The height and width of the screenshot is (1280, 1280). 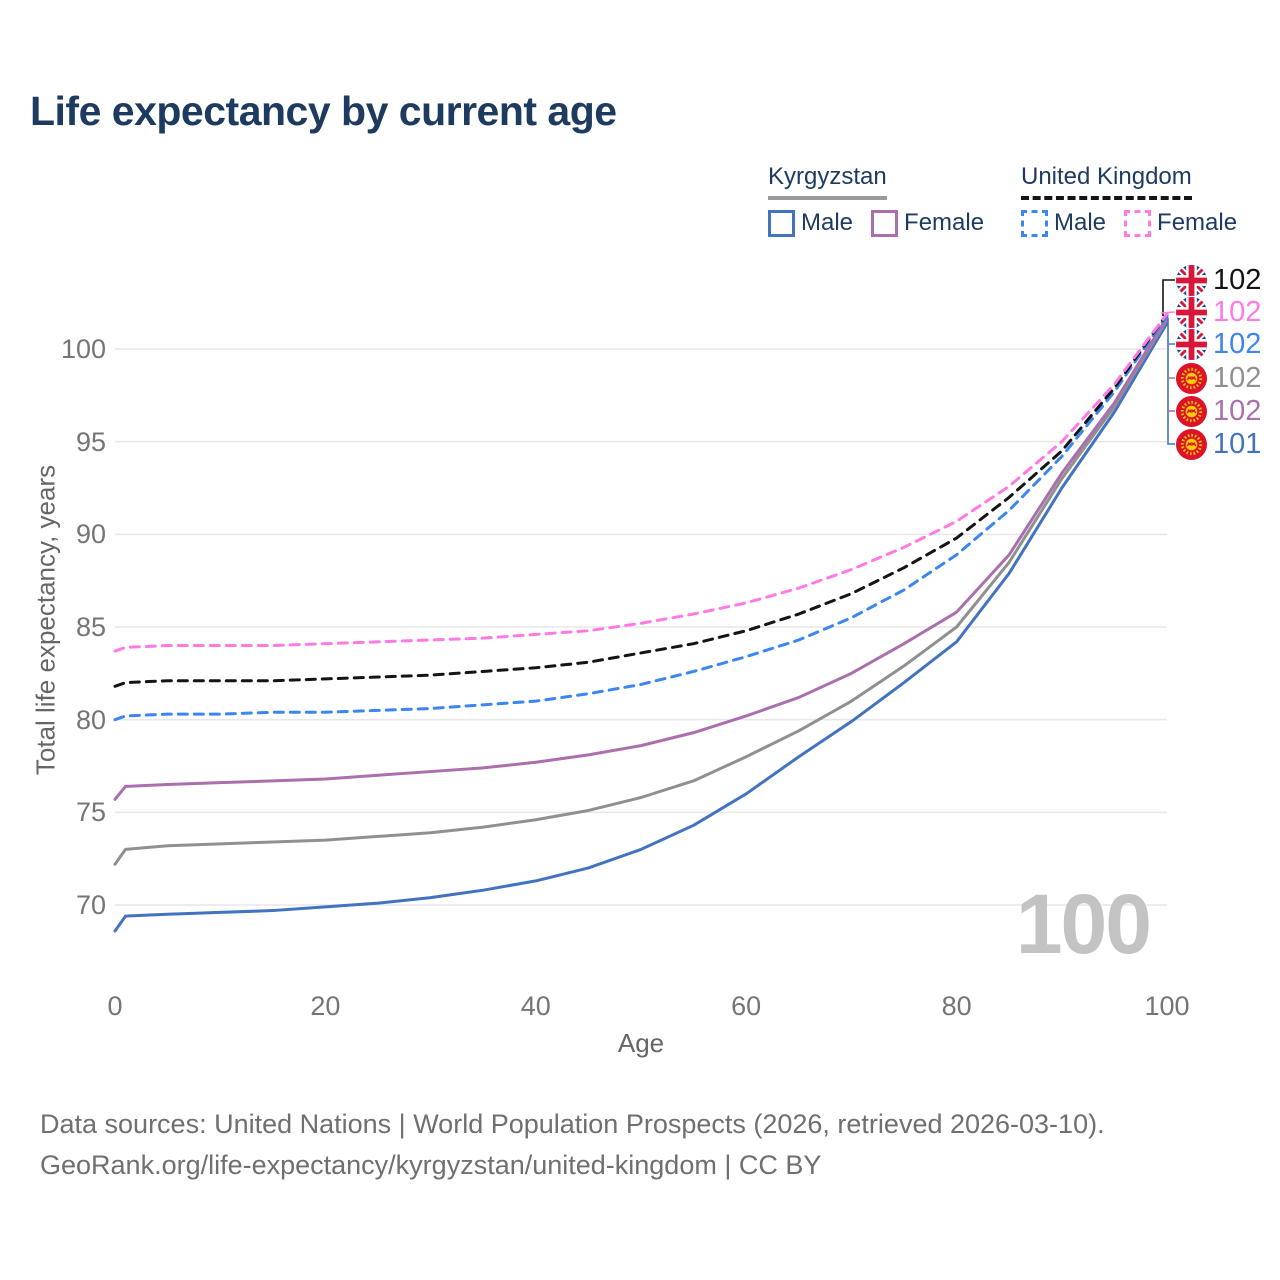 What do you see at coordinates (90, 441) in the screenshot?
I see `y-tick-95: 95` at bounding box center [90, 441].